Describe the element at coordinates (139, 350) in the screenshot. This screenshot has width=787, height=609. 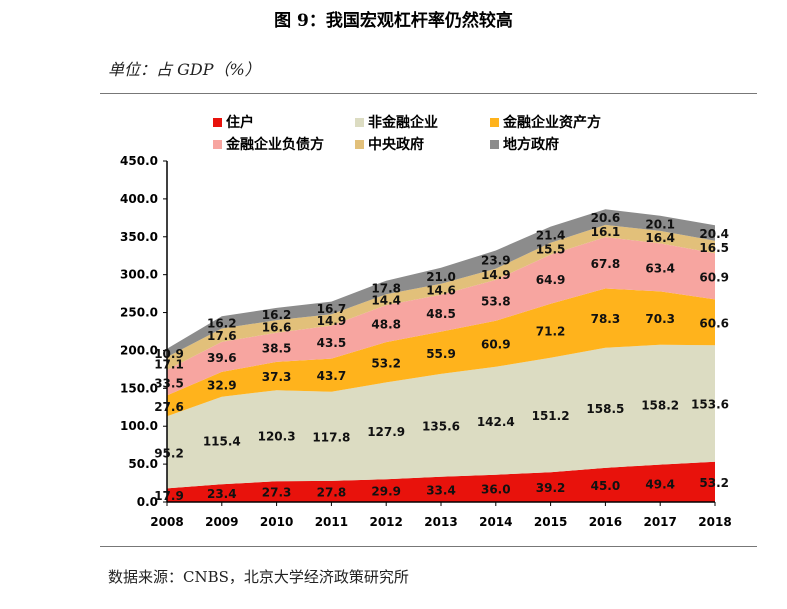
I see `y-tick-label: 200.0` at that location.